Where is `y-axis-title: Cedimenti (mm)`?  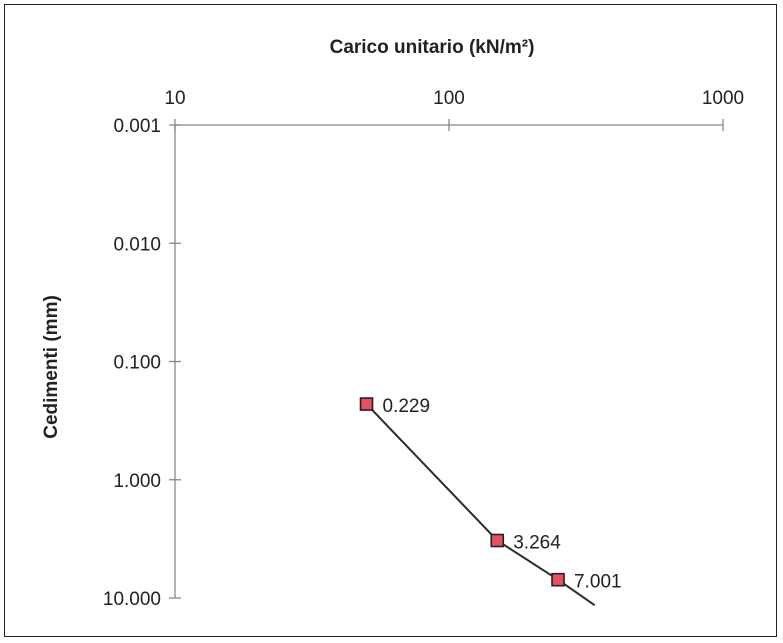 y-axis-title: Cedimenti (mm) is located at coordinates (51, 367).